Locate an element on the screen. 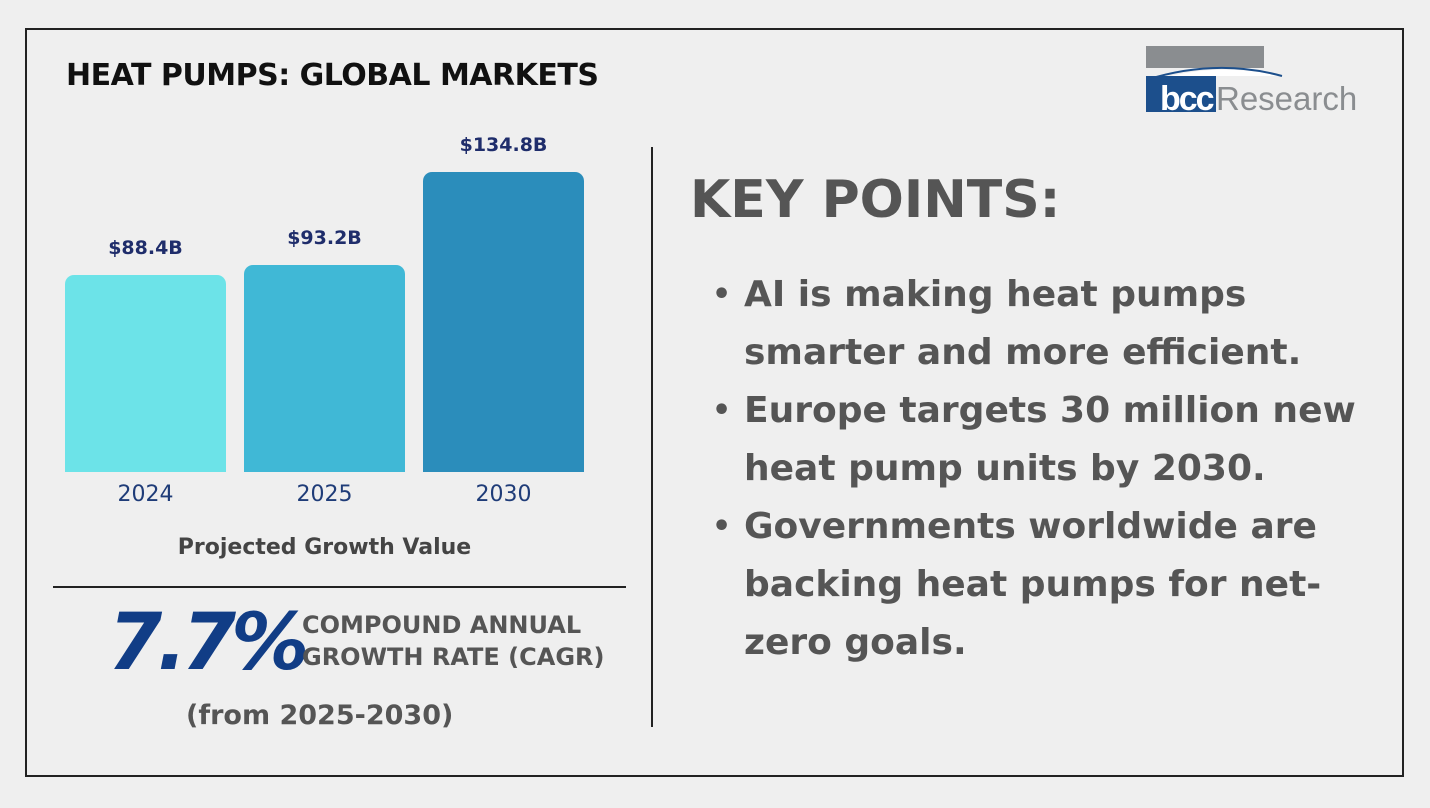 Image resolution: width=1430 pixels, height=808 pixels. bar-value-label: $93.2B is located at coordinates (324, 237).